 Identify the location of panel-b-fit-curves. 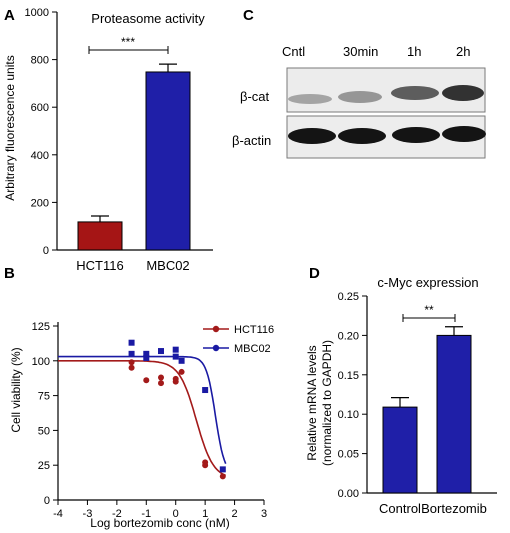
(142, 416).